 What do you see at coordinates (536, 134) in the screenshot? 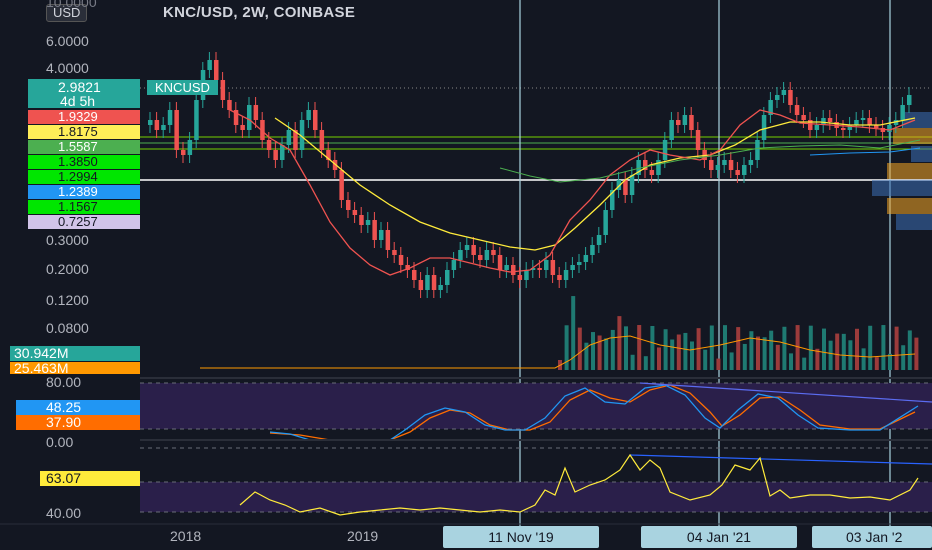
I see `horizontal-level-lines` at bounding box center [536, 134].